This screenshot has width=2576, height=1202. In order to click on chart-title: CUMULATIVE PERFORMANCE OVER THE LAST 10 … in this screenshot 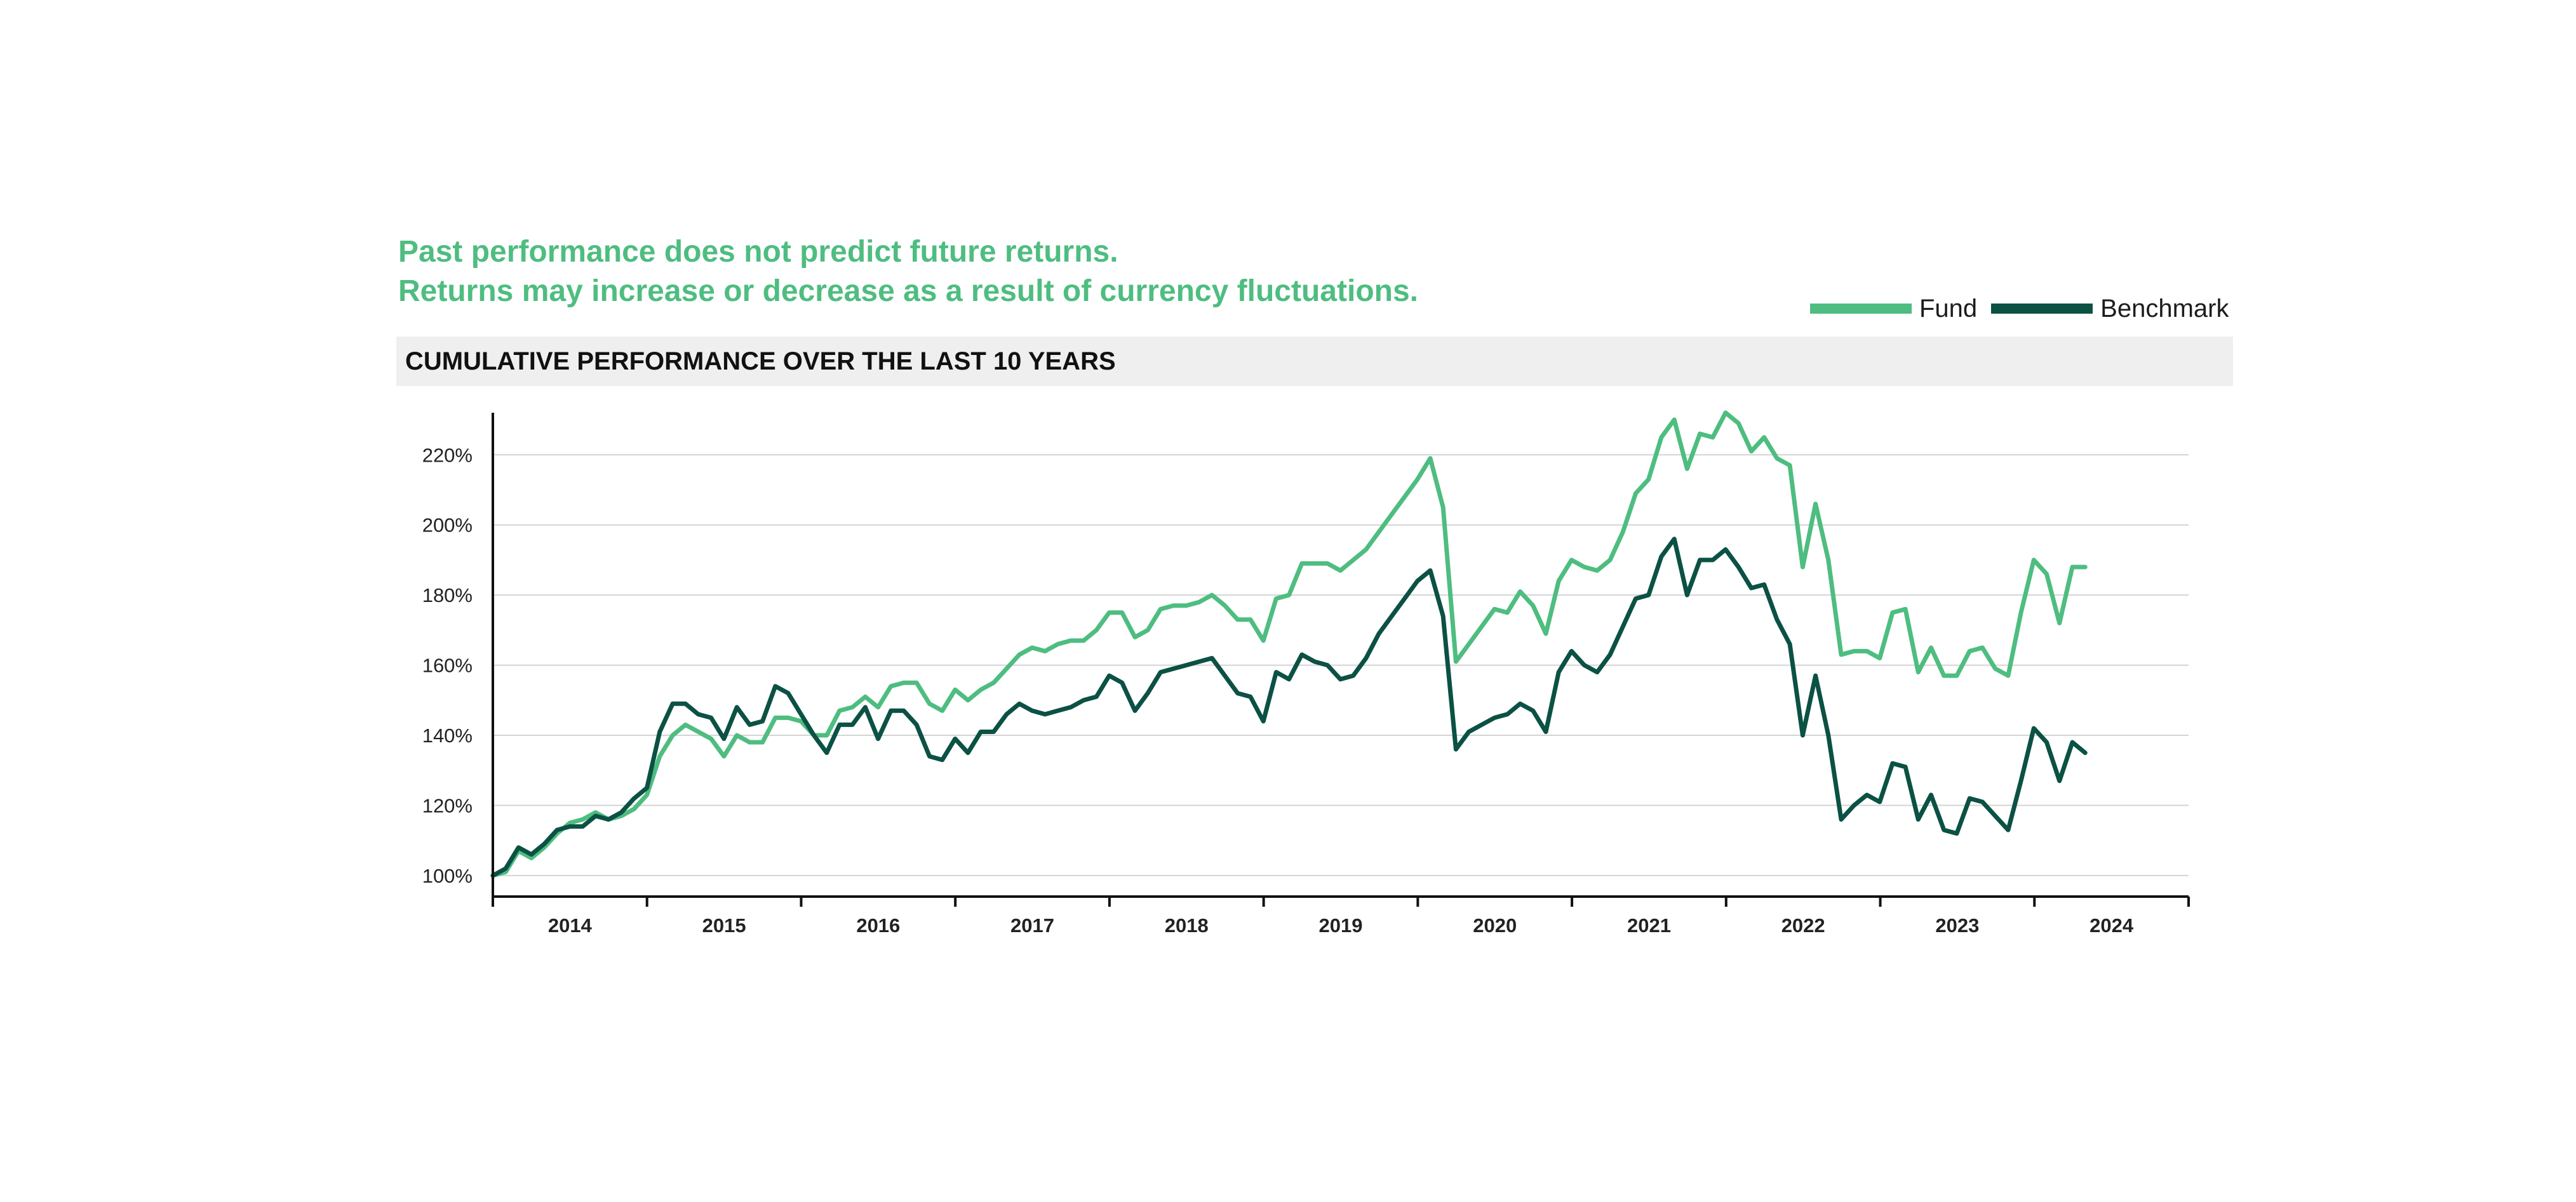, I will do `click(760, 361)`.